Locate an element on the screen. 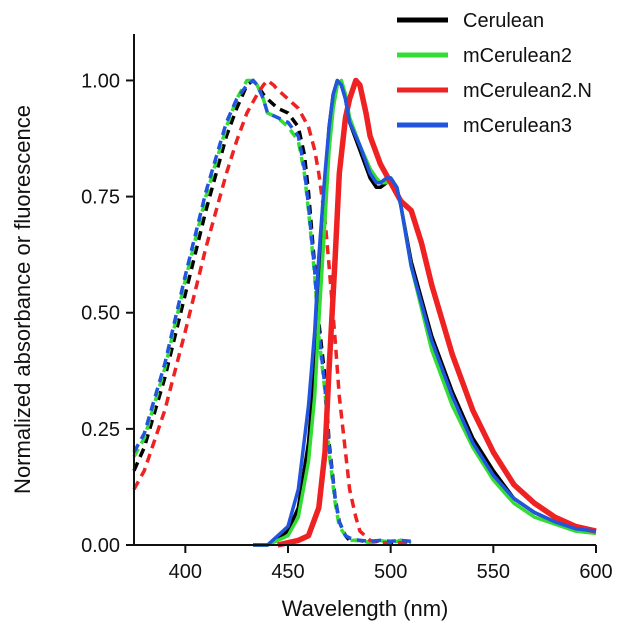 This screenshot has height=628, width=642. y-tick-label: 1.00 is located at coordinates (100, 81).